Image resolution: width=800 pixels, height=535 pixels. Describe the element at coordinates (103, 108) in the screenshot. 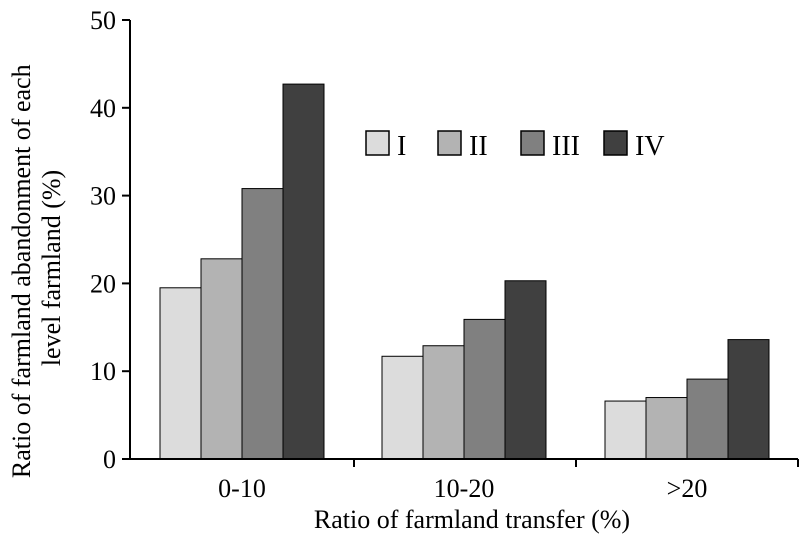

I see `y-tick-label: 40` at that location.